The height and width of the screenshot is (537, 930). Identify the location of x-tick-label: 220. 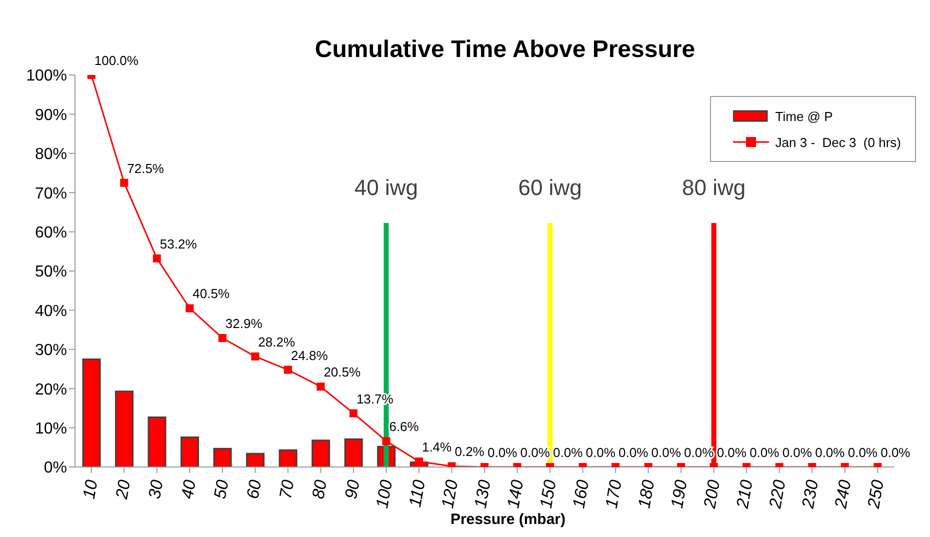
(777, 494).